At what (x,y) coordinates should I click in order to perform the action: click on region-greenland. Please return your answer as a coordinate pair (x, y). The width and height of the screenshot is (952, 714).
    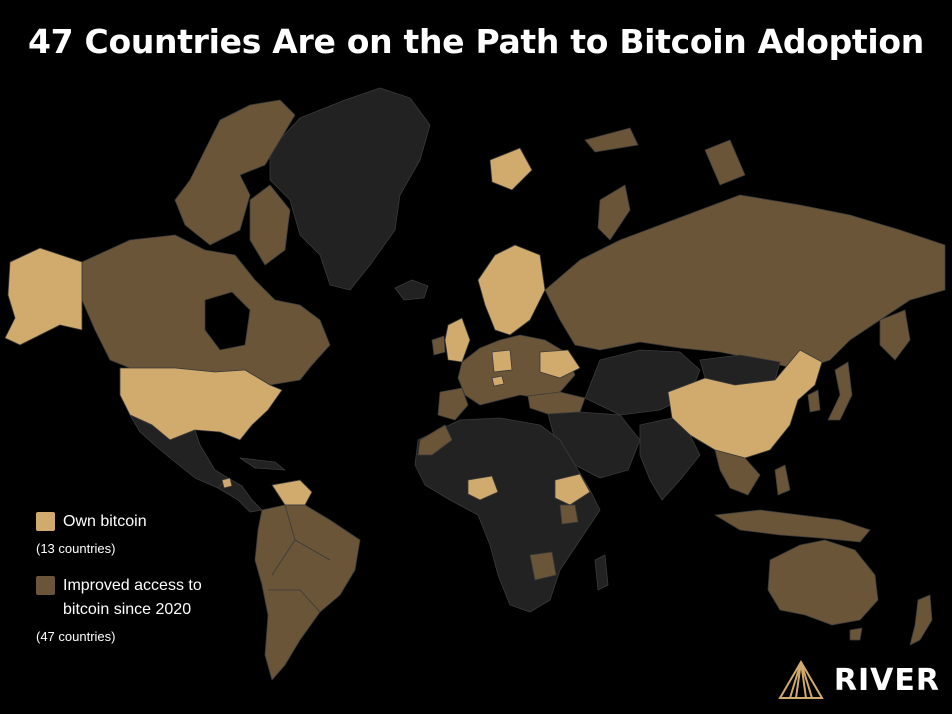
    Looking at the image, I should click on (350, 189).